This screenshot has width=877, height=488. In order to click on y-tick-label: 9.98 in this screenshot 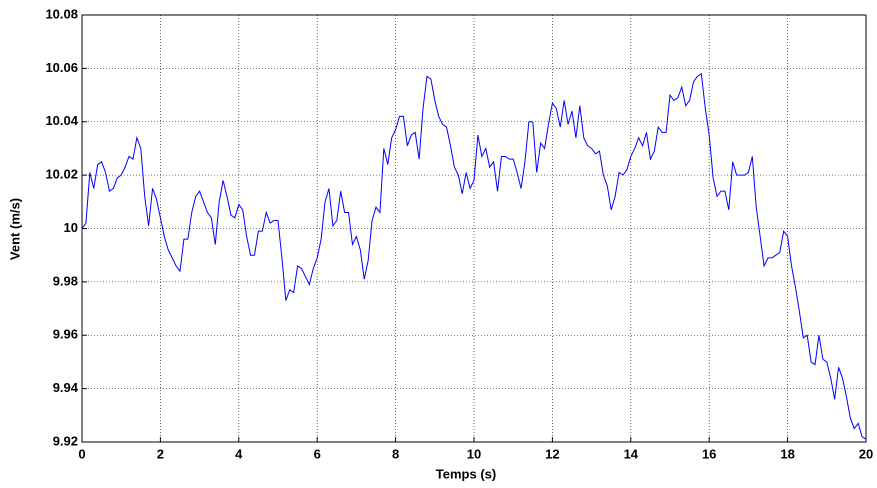, I will do `click(65, 280)`.